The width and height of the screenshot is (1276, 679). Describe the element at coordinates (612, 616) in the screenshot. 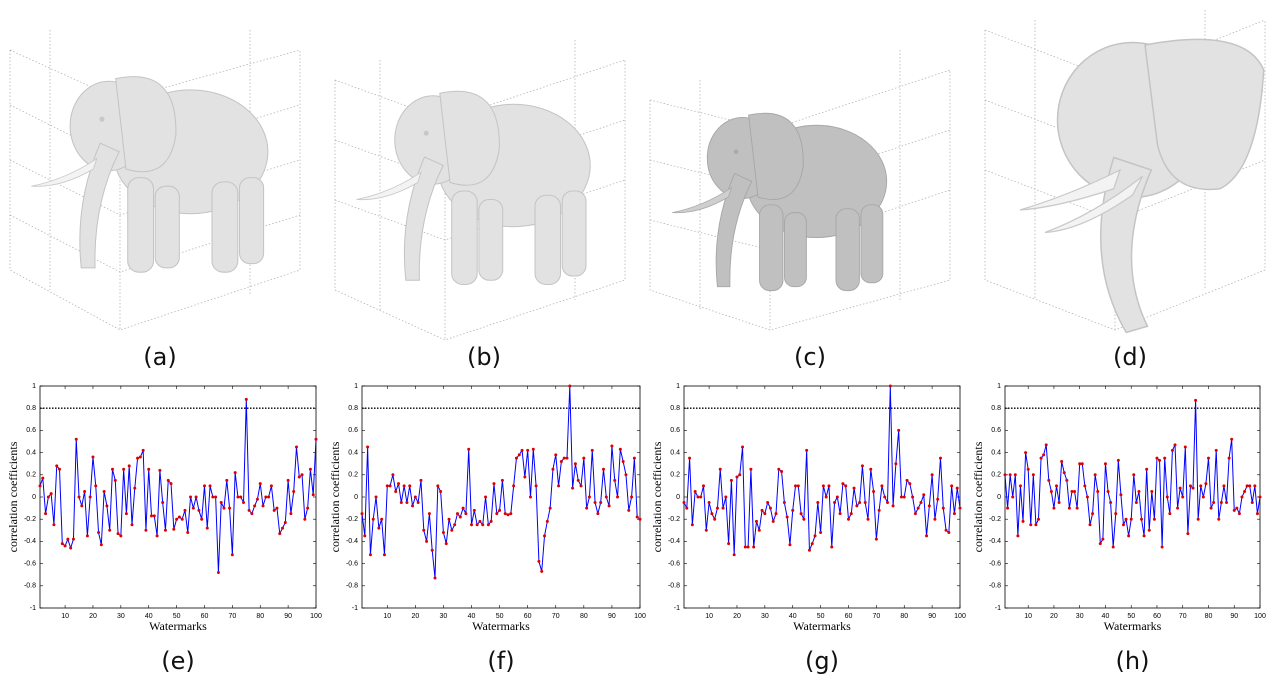

I see `x-tick-label: 90` at that location.